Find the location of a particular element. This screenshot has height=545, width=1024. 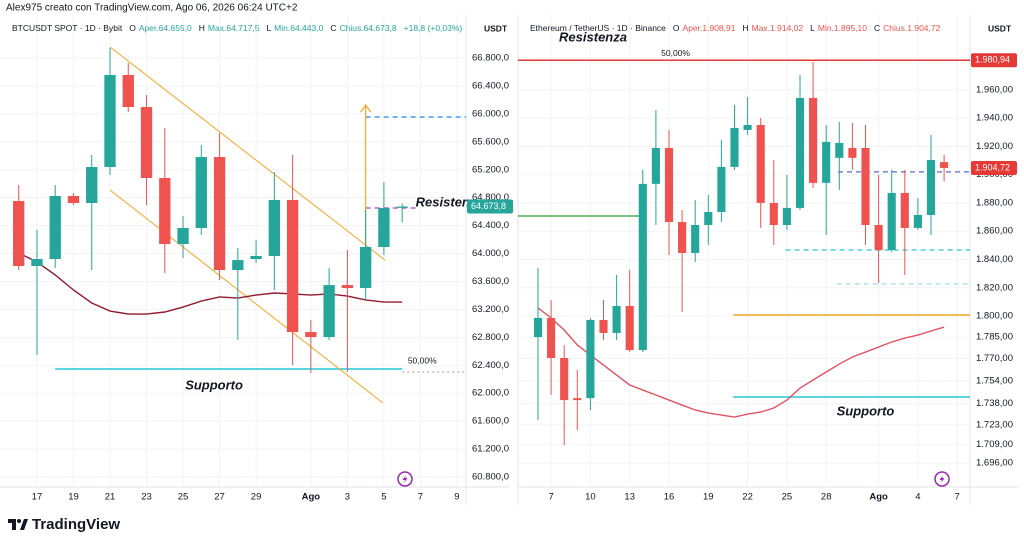

legend-value: Max.64.717,5 is located at coordinates (234, 28).